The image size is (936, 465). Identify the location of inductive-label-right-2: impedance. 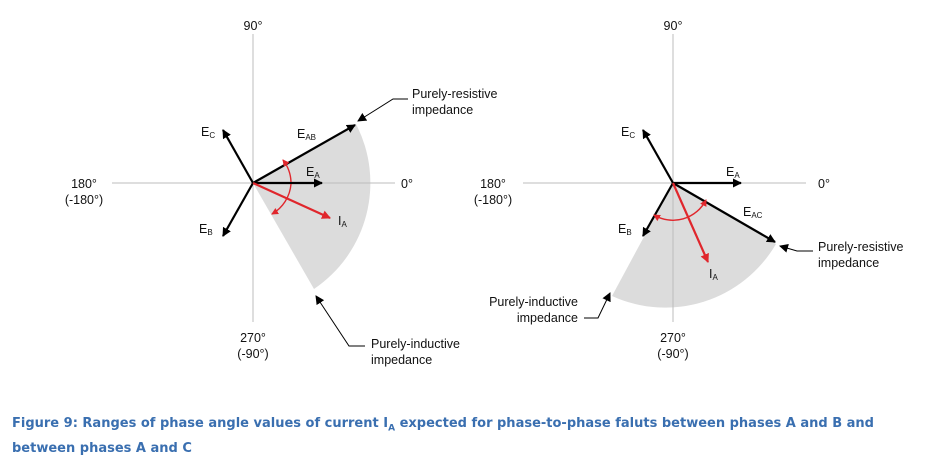
(547, 318).